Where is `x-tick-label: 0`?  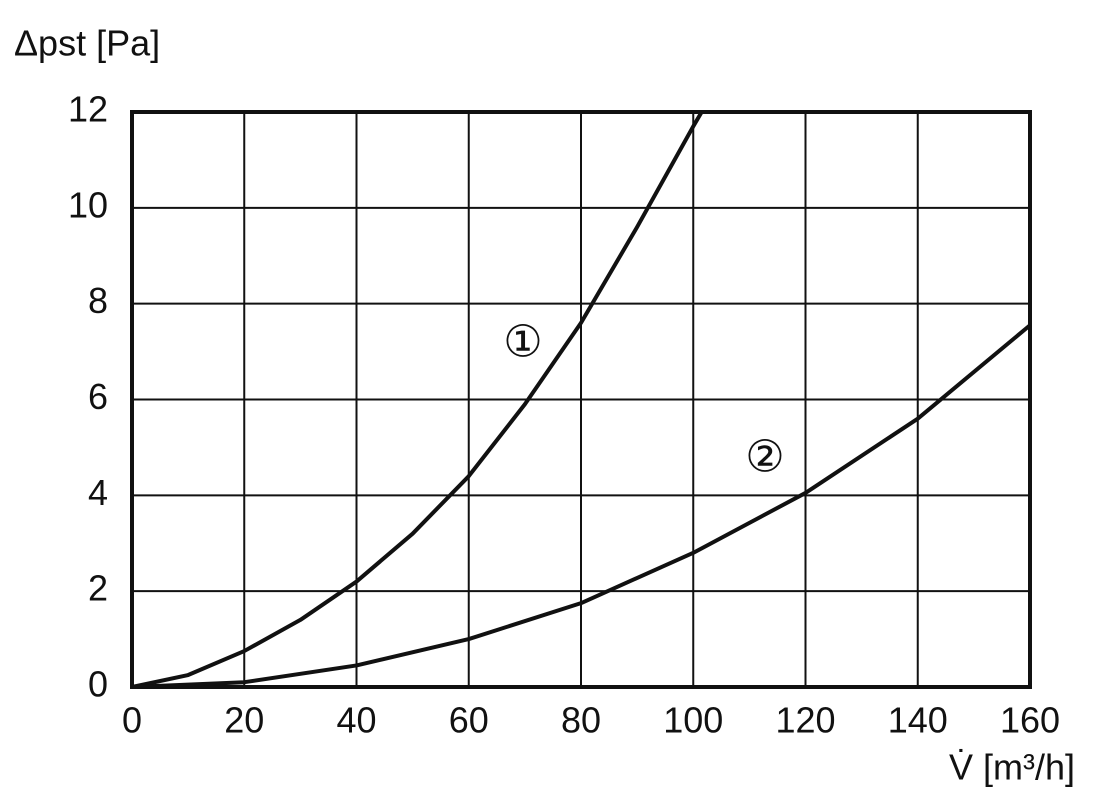
x-tick-label: 0 is located at coordinates (132, 720).